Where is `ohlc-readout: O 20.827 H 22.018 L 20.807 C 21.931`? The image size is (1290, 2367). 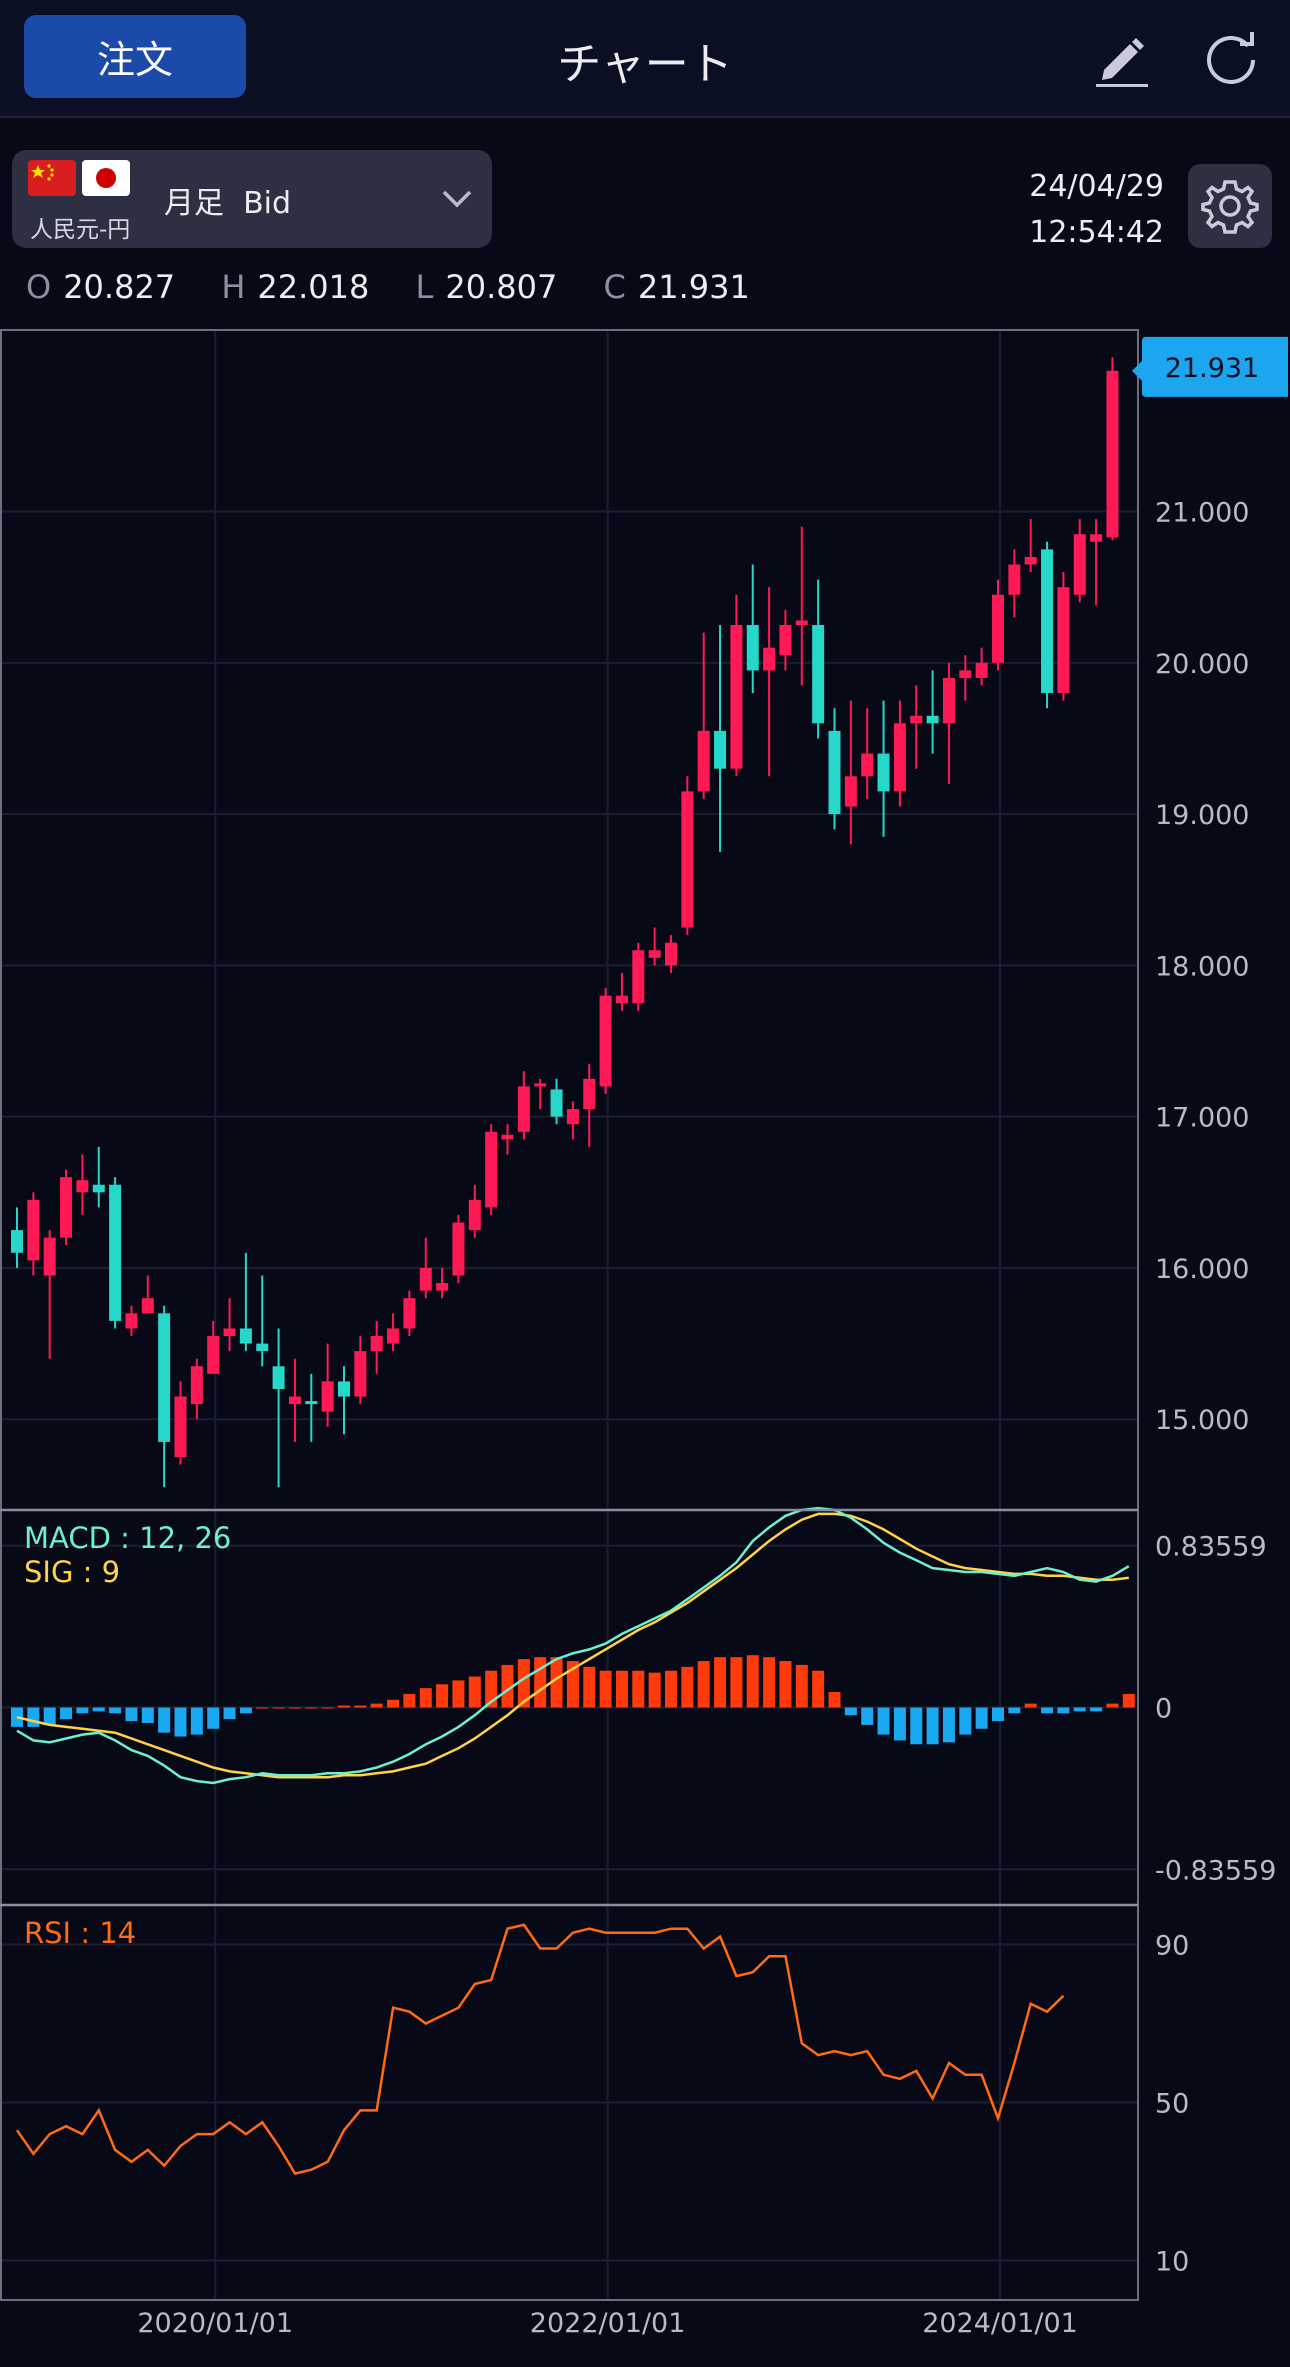
ohlc-readout: O 20.827 H 22.018 L 20.807 C 21.931 is located at coordinates (406, 287).